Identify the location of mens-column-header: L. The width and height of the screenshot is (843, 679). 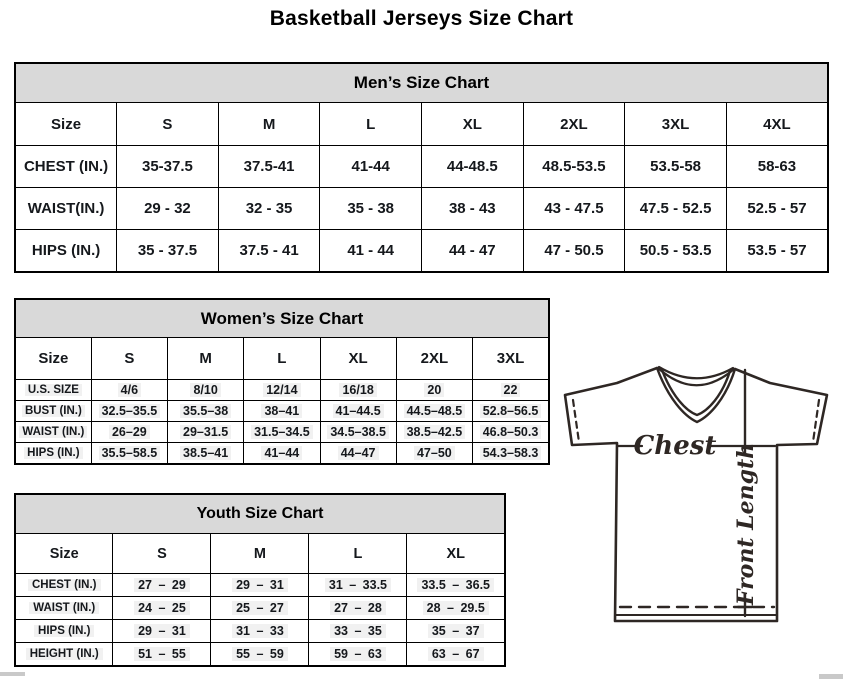
(370, 124).